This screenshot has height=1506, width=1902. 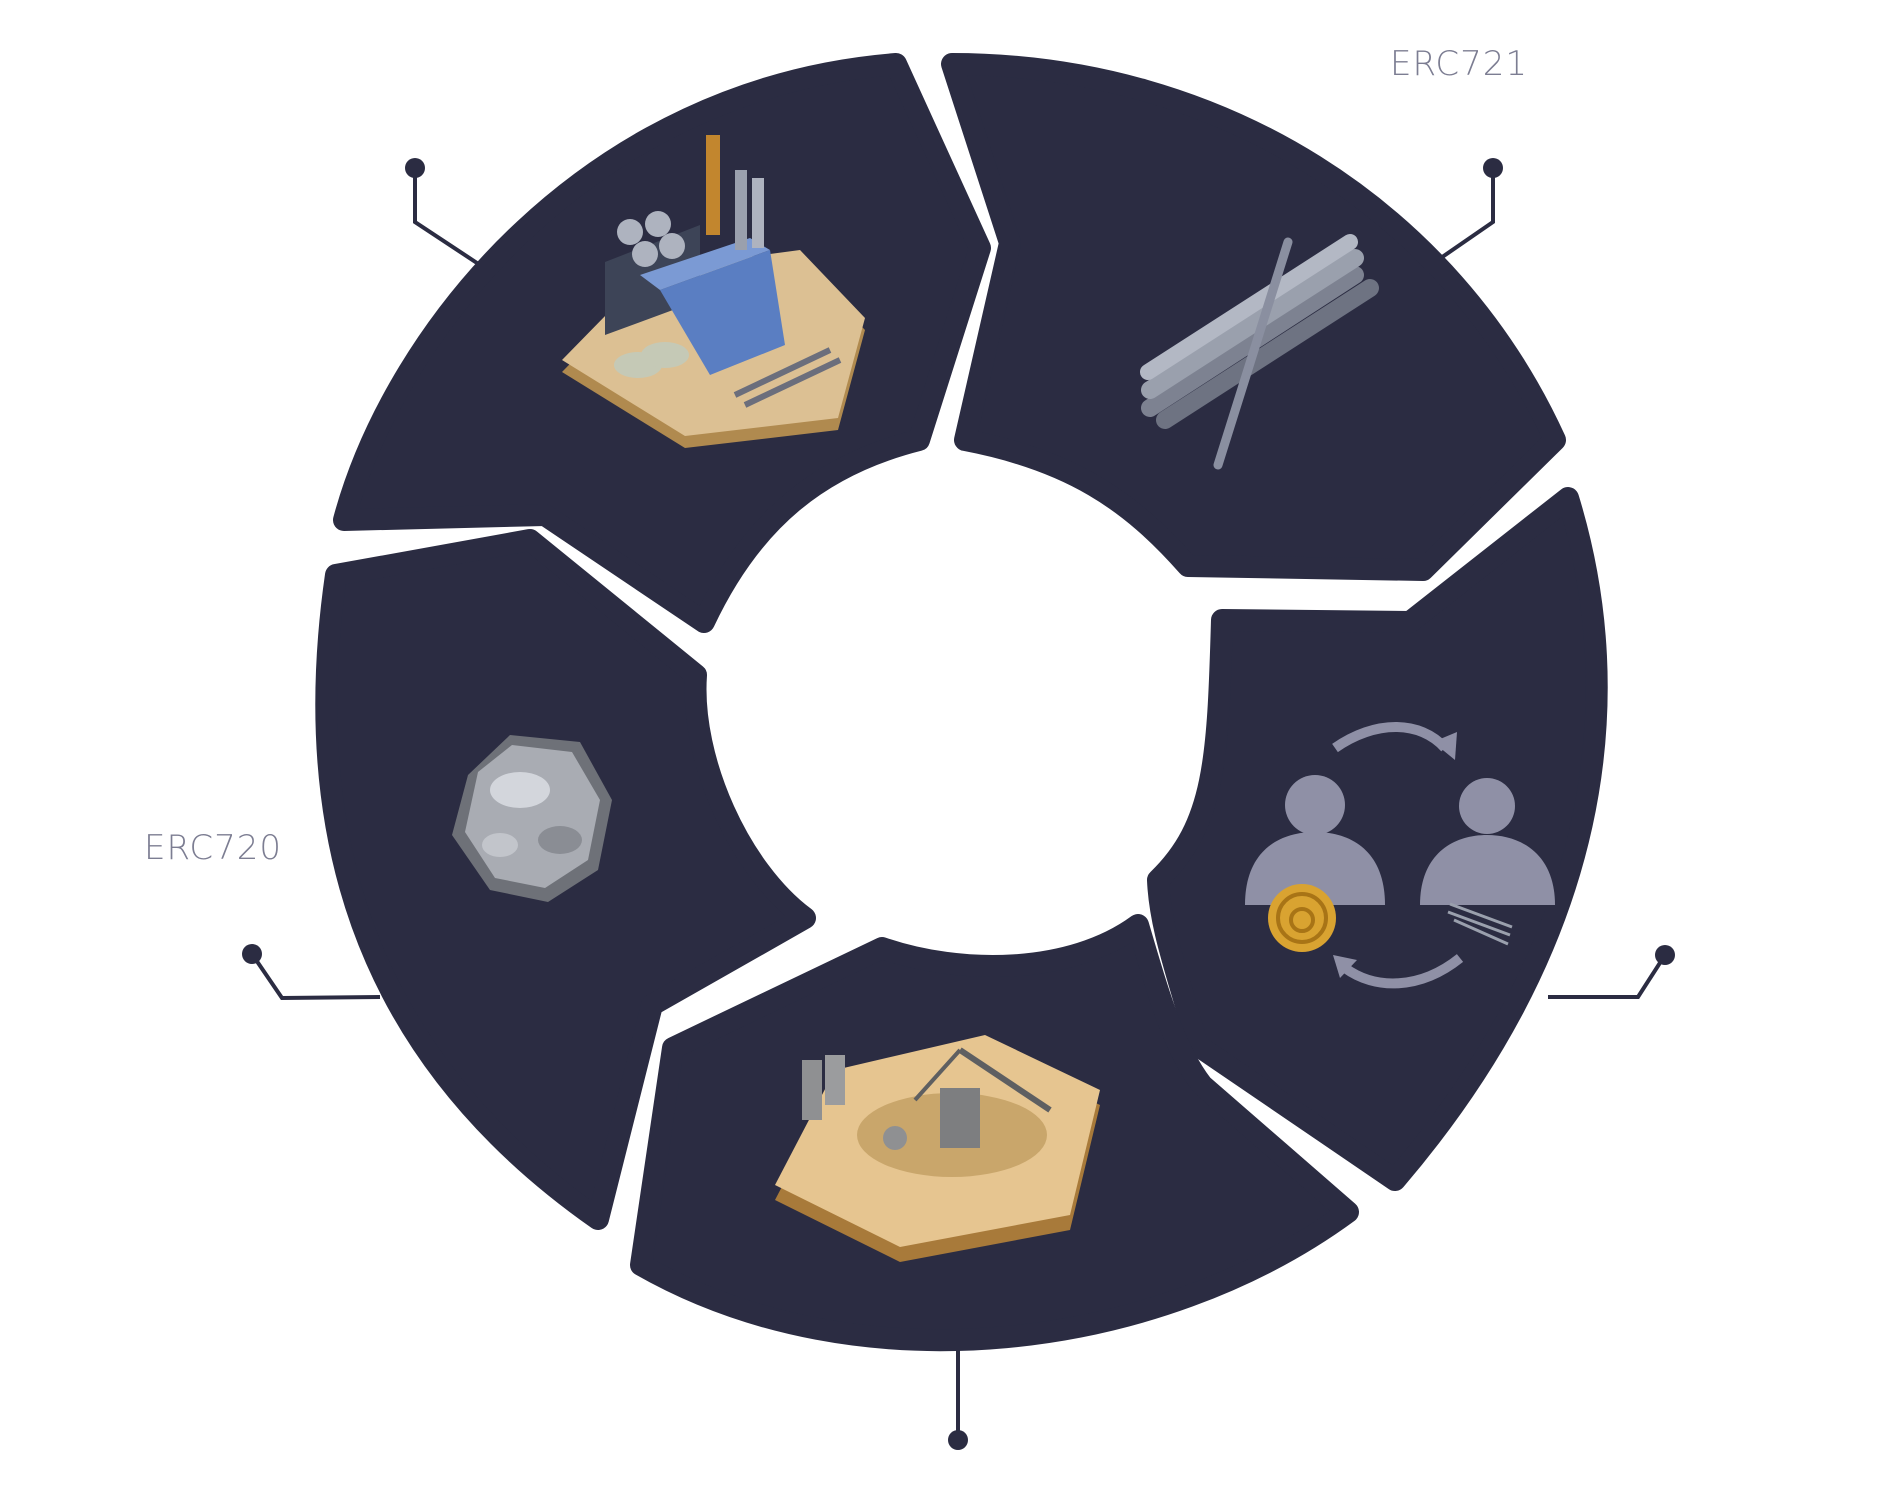 I want to click on connector-metal-rods, so click(x=1468, y=211).